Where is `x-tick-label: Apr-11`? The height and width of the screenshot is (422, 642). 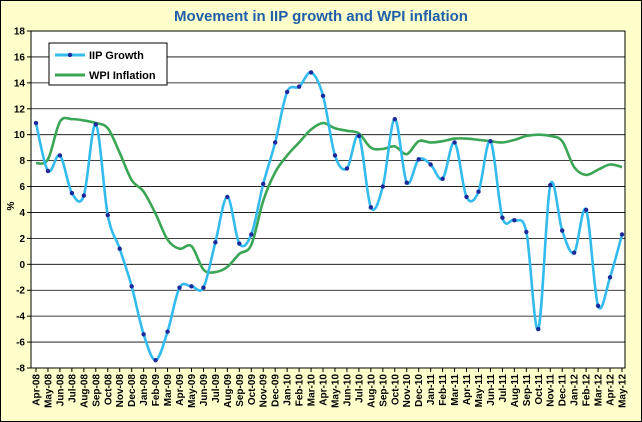
x-tick-label: Apr-11 is located at coordinates (467, 390).